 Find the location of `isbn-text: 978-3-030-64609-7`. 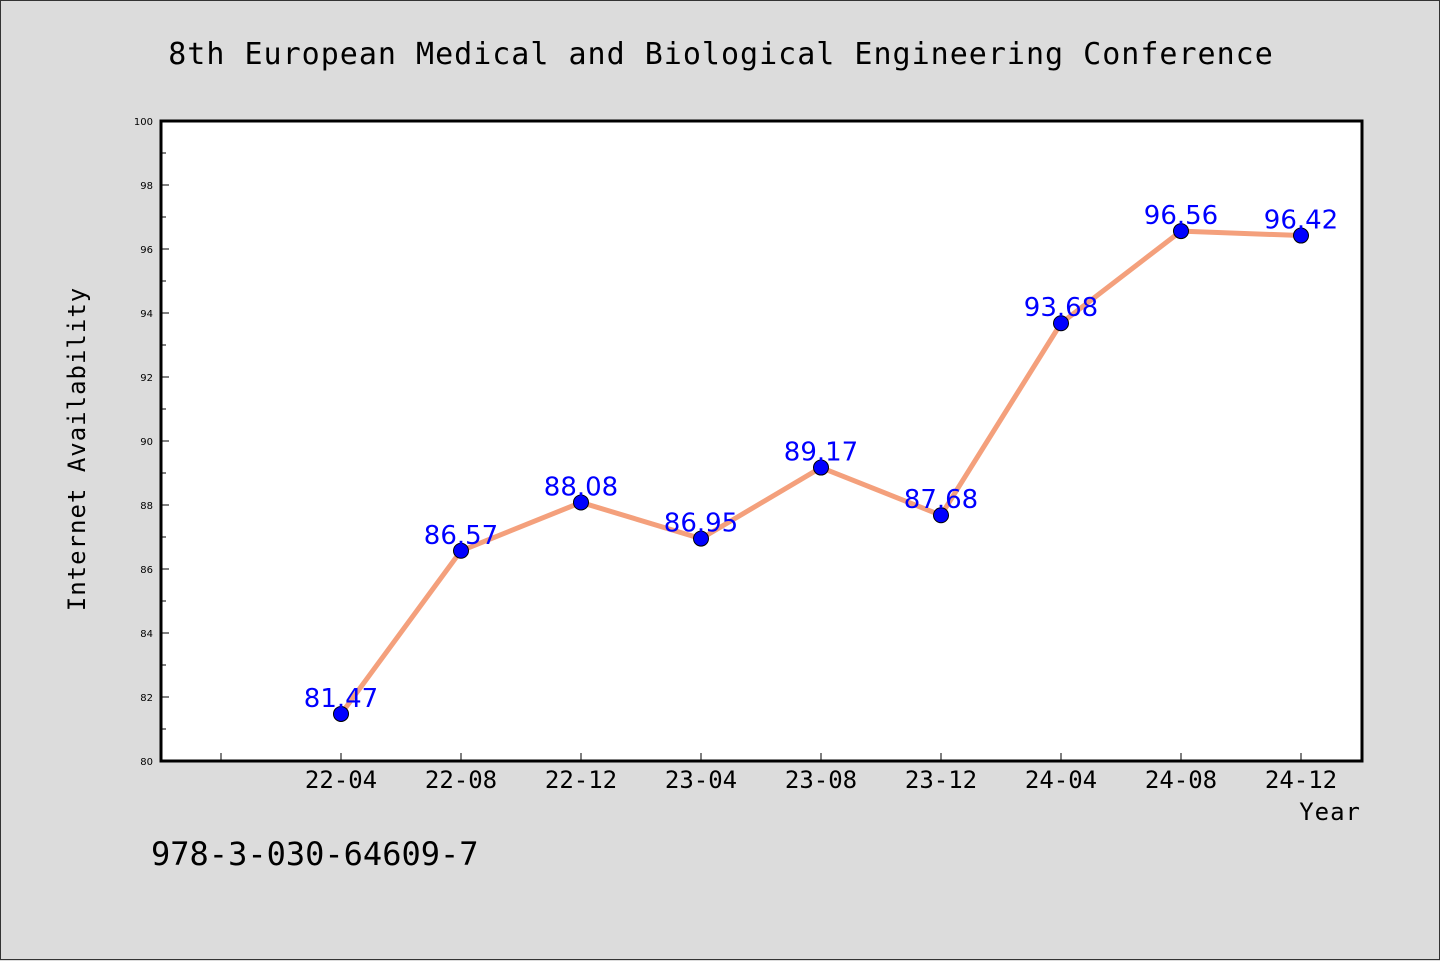

isbn-text: 978-3-030-64609-7 is located at coordinates (315, 854).